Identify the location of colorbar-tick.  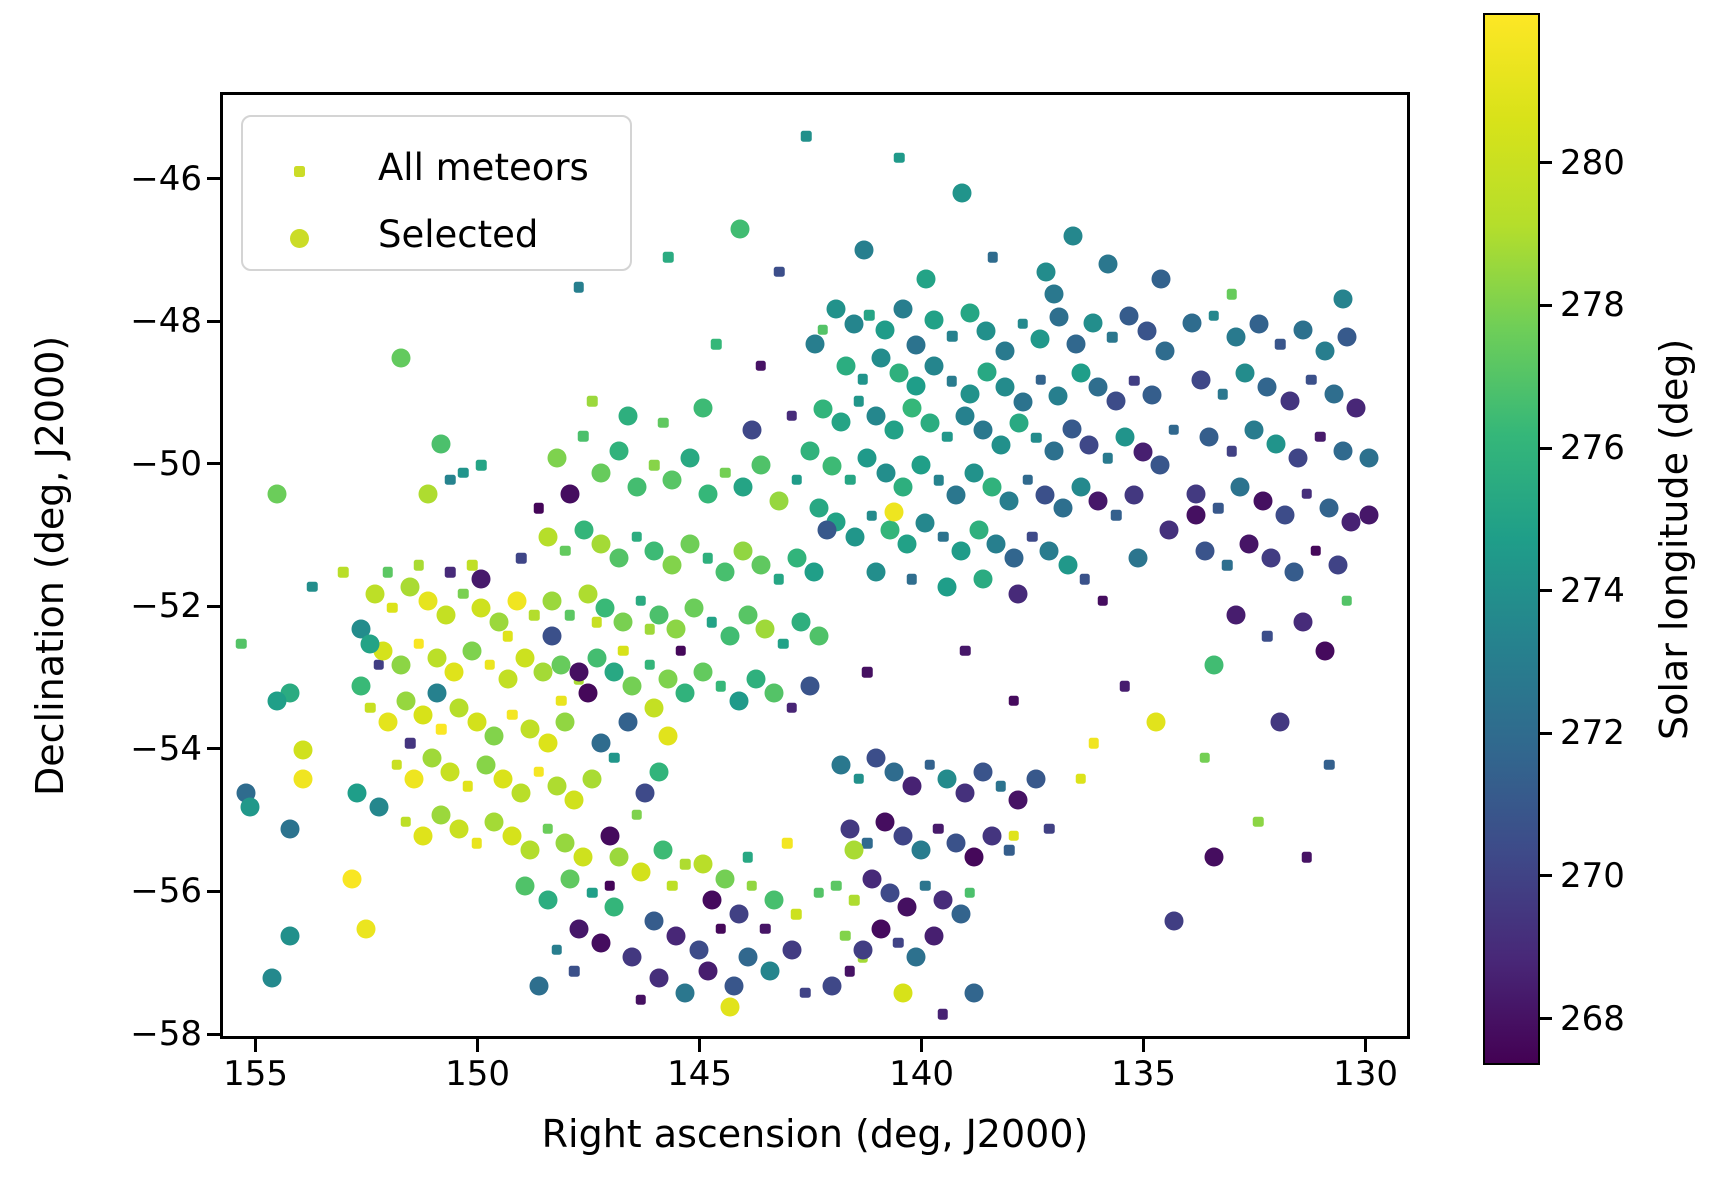
(1546, 591).